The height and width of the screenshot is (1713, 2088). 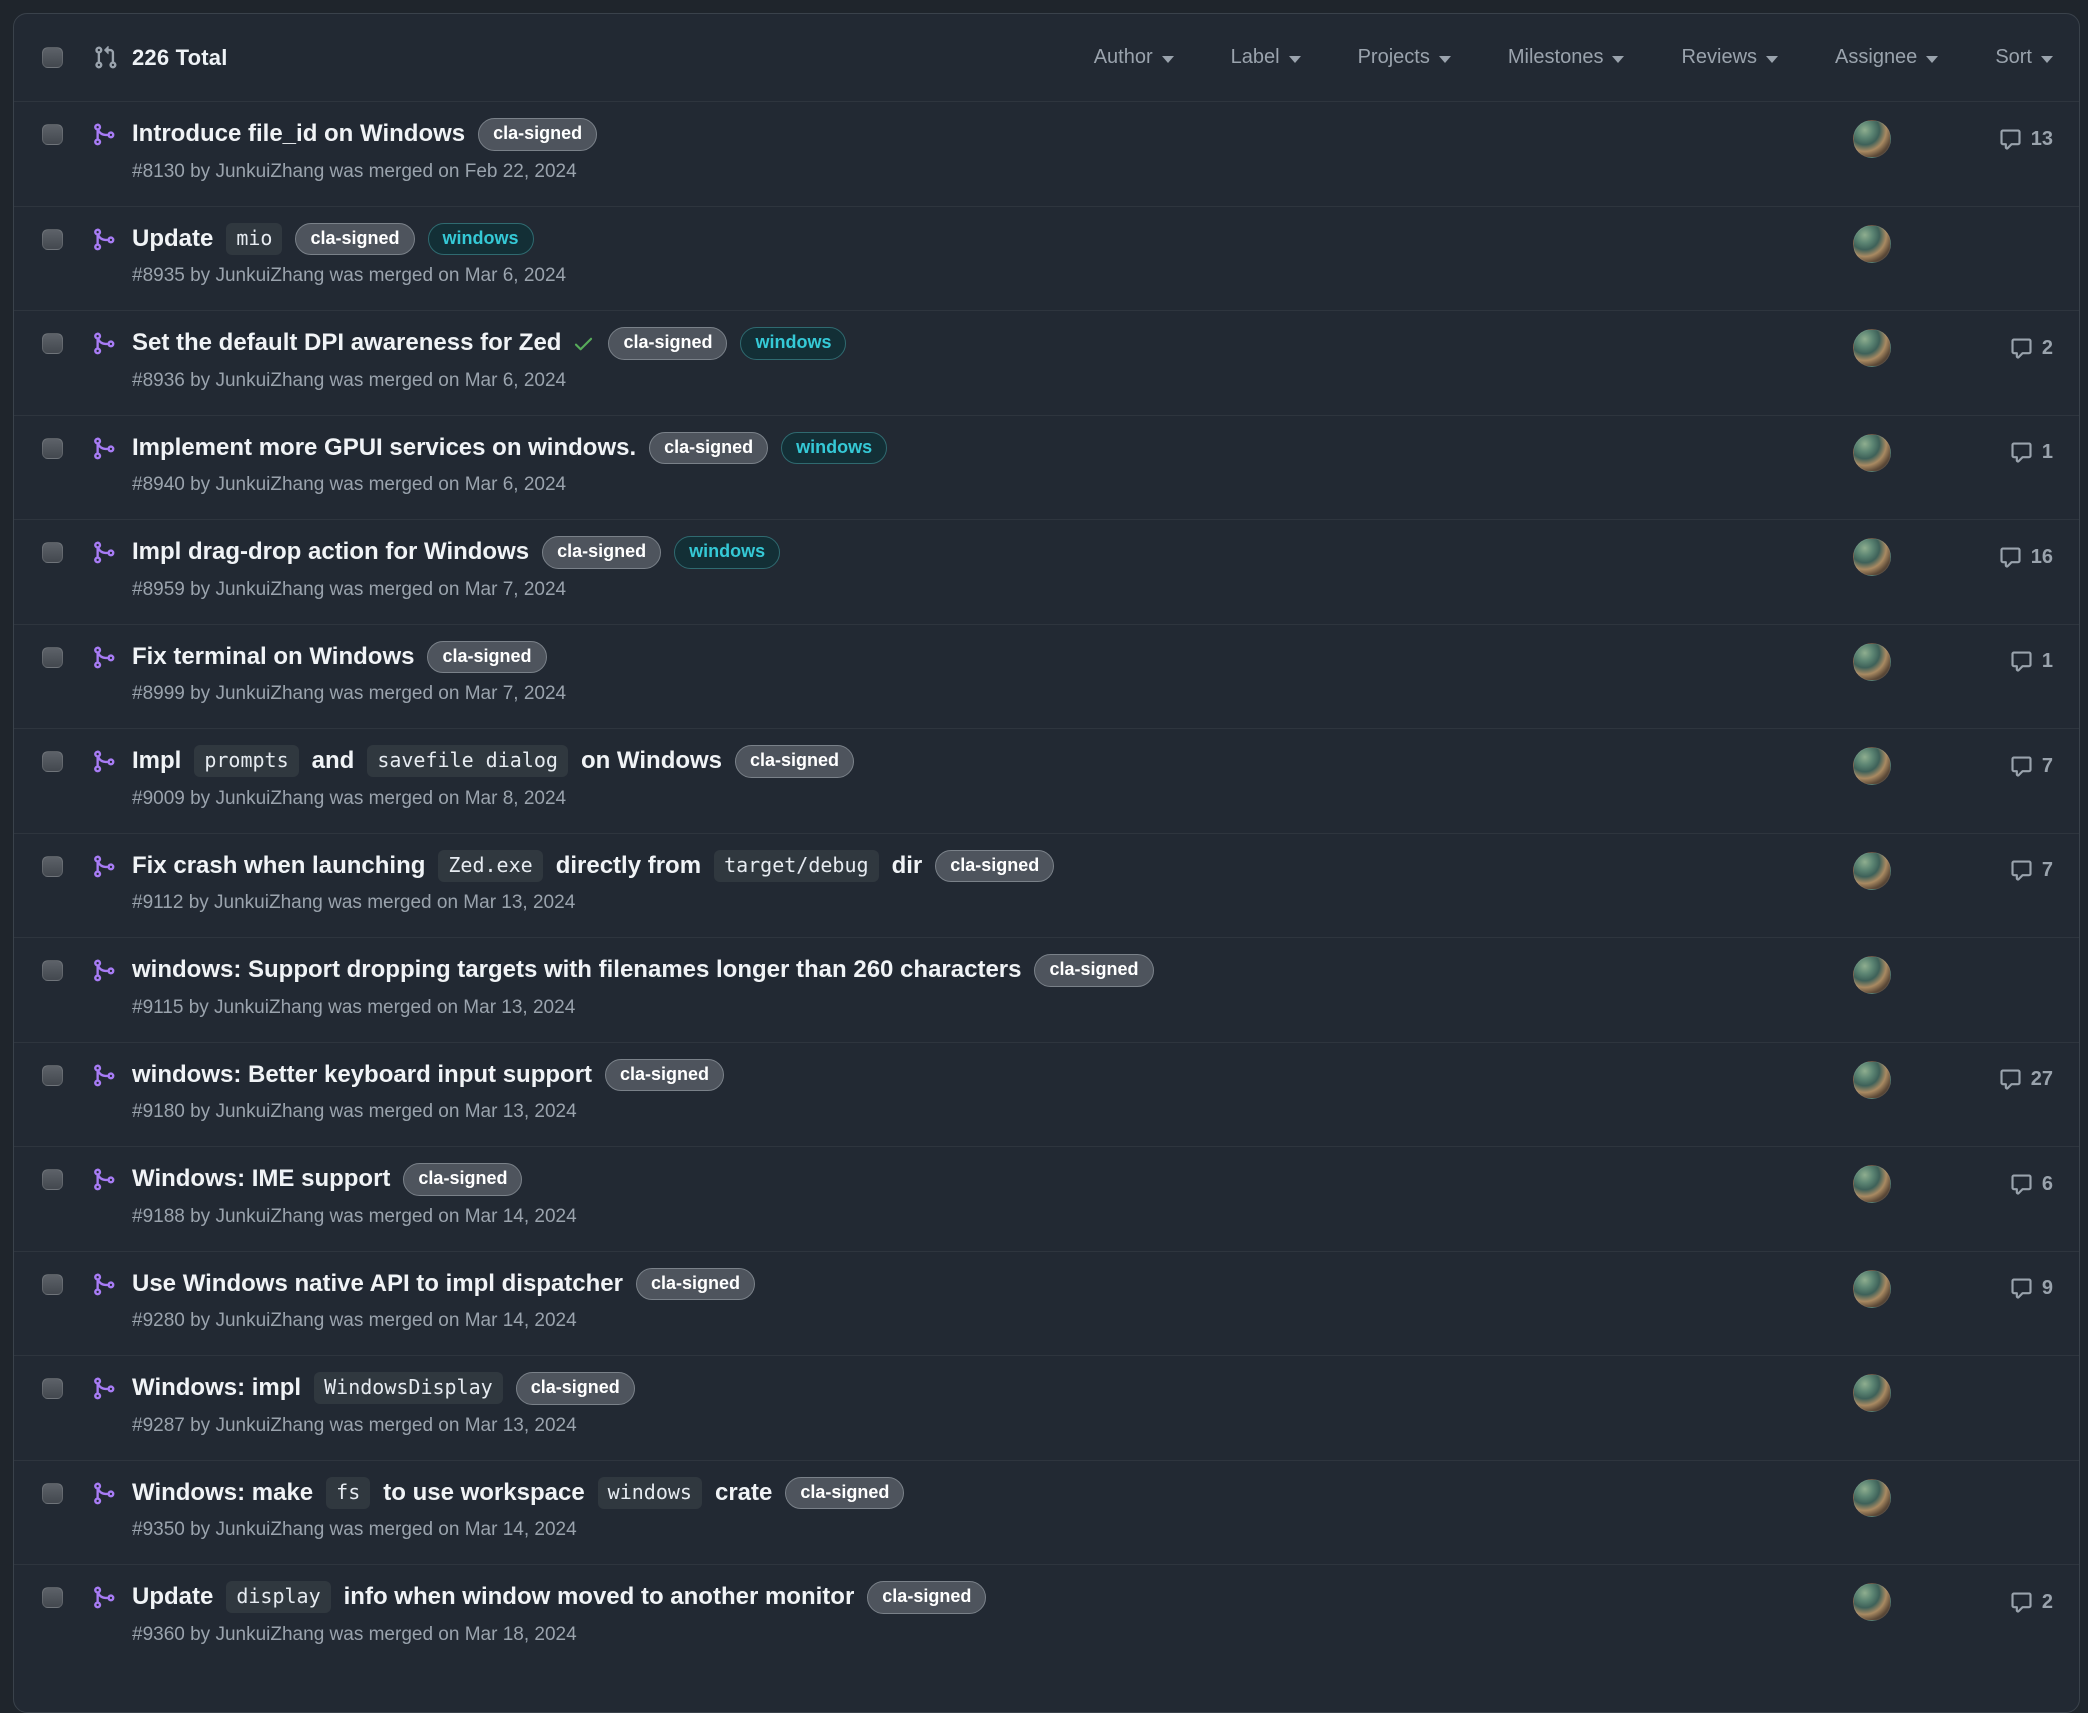 What do you see at coordinates (2024, 57) in the screenshot?
I see `filter-sort: Sort` at bounding box center [2024, 57].